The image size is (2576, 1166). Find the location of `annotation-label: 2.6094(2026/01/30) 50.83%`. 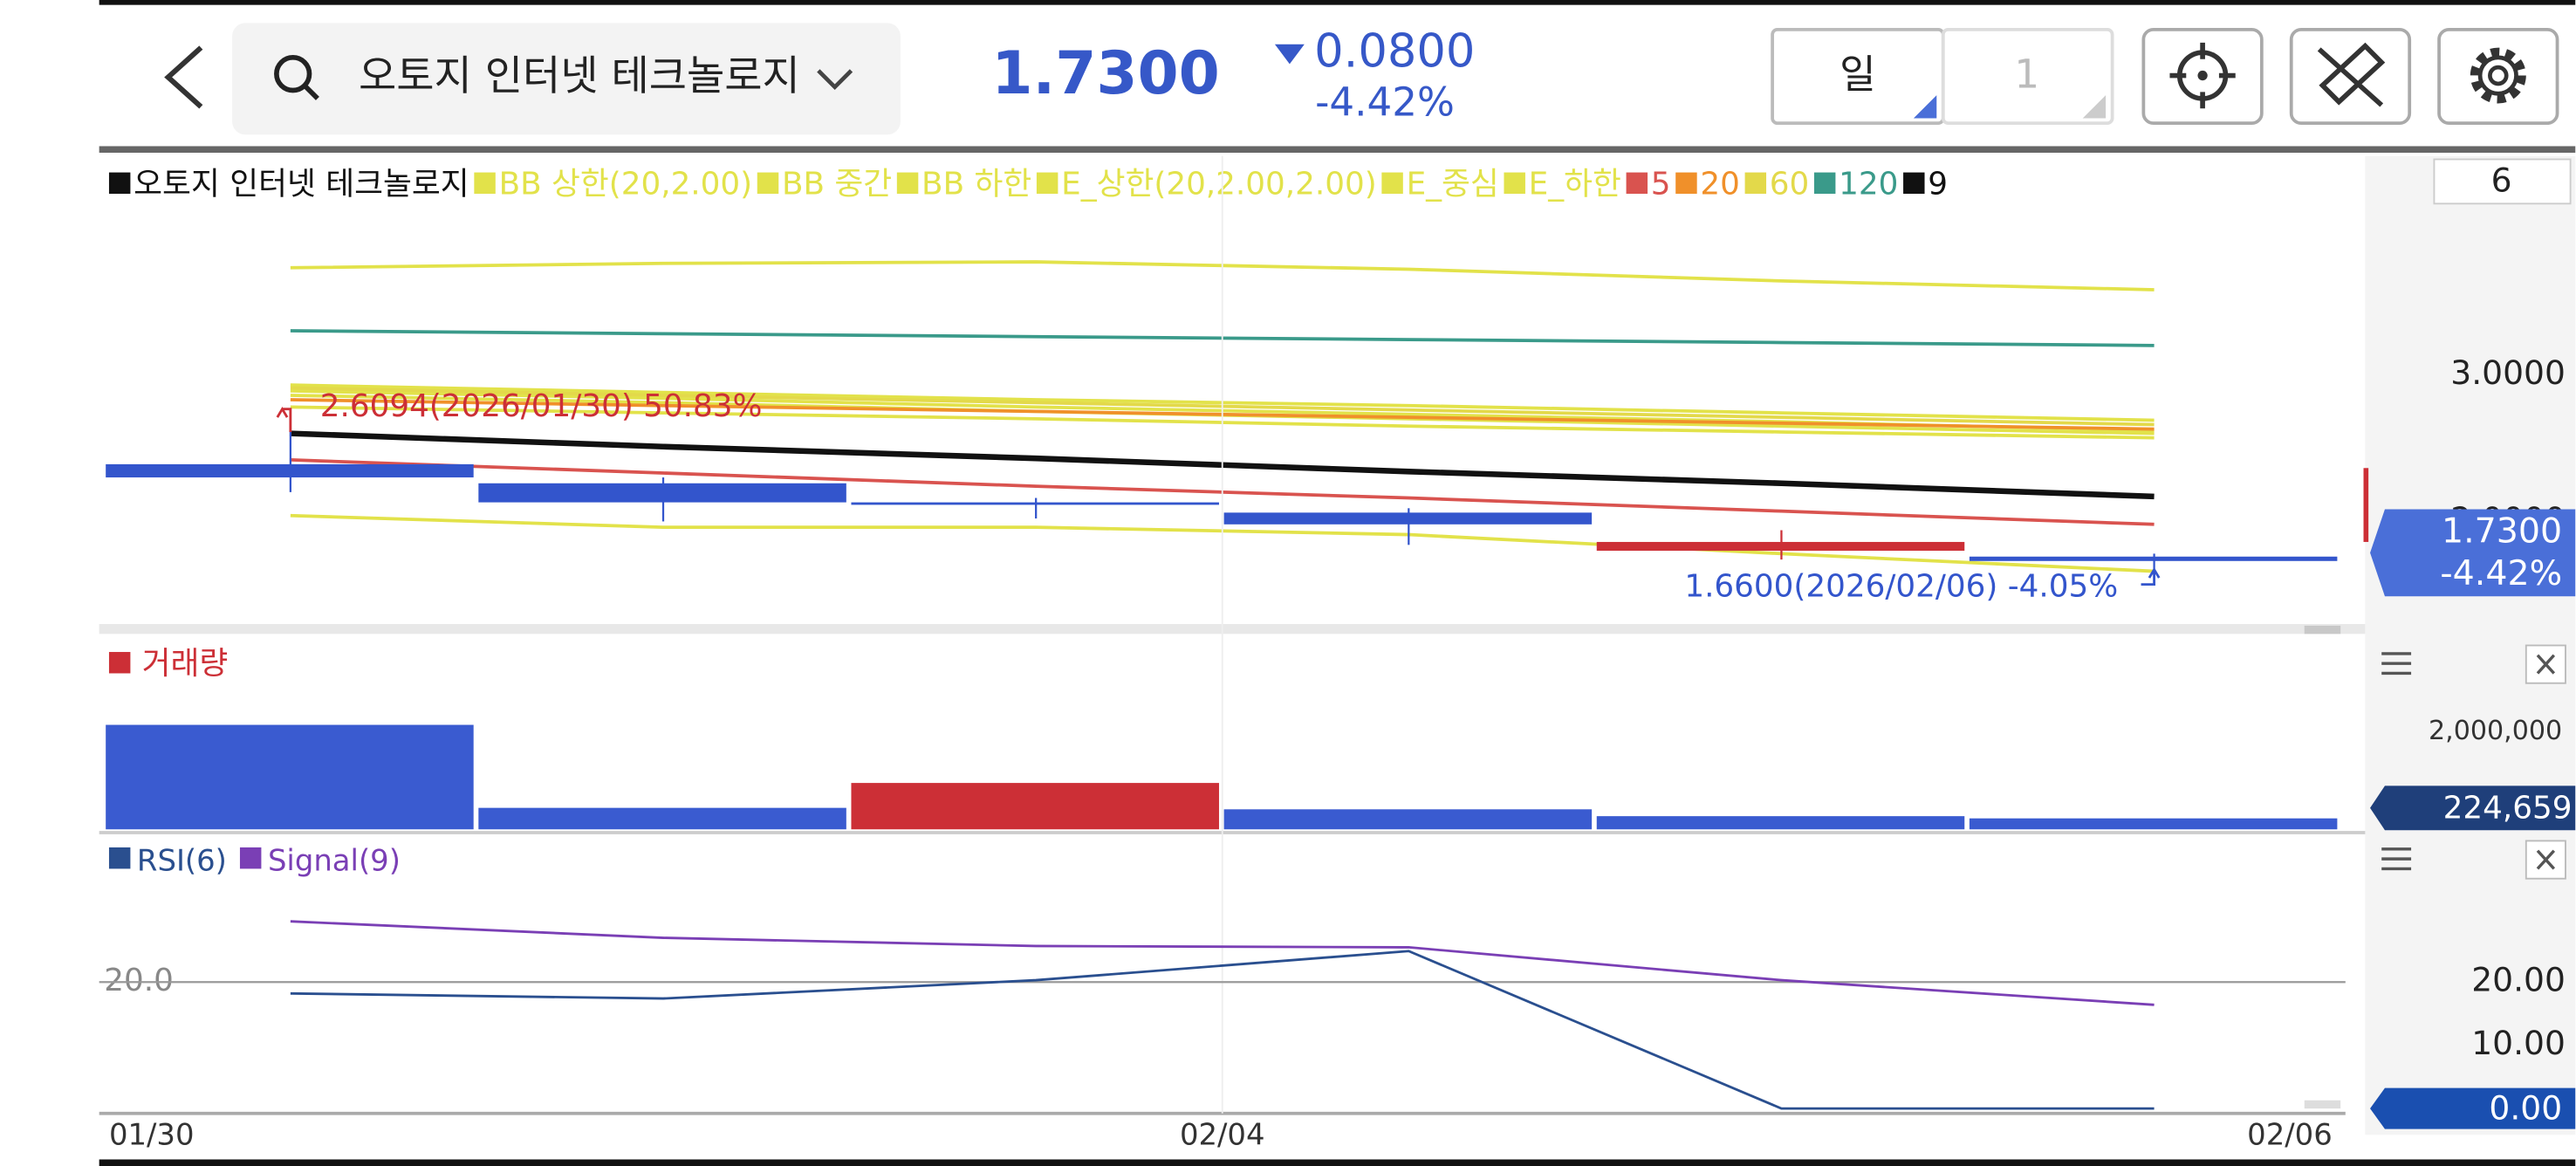

annotation-label: 2.6094(2026/01/30) 50.83% is located at coordinates (541, 406).